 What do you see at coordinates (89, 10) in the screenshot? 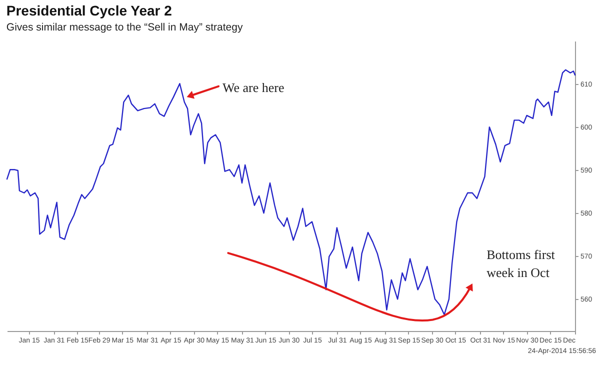
I see `chart-title: Presidential Cycle Year 2` at bounding box center [89, 10].